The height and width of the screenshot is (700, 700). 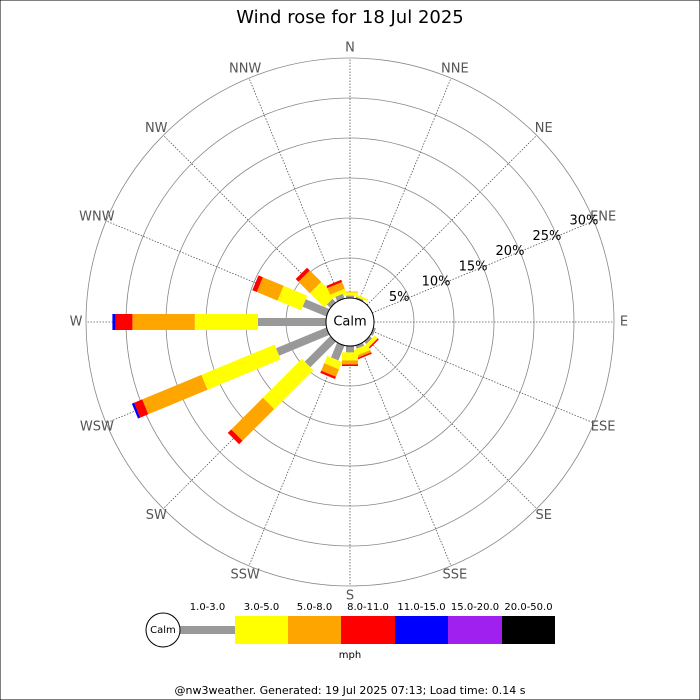 I want to click on r-tick-label: 30%, so click(x=583, y=220).